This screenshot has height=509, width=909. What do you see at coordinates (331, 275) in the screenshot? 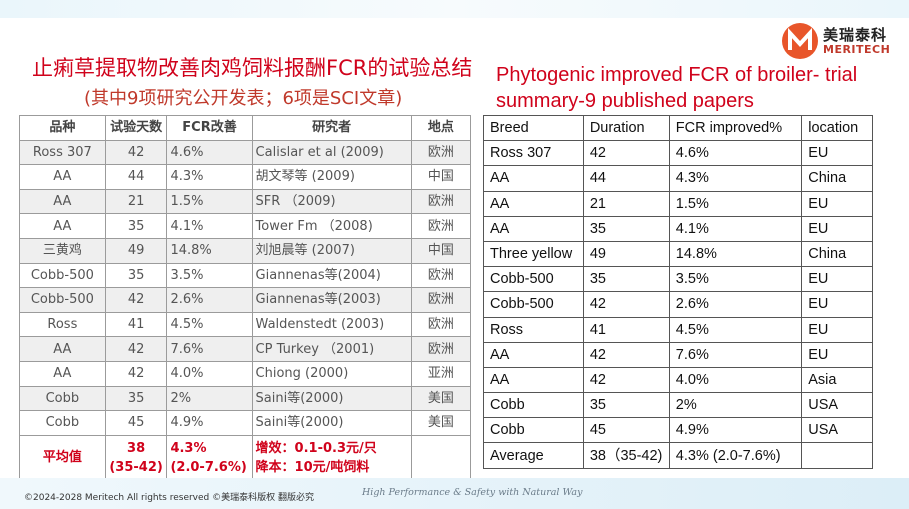
I see `researcher-cell: Giannenas等(2004)` at bounding box center [331, 275].